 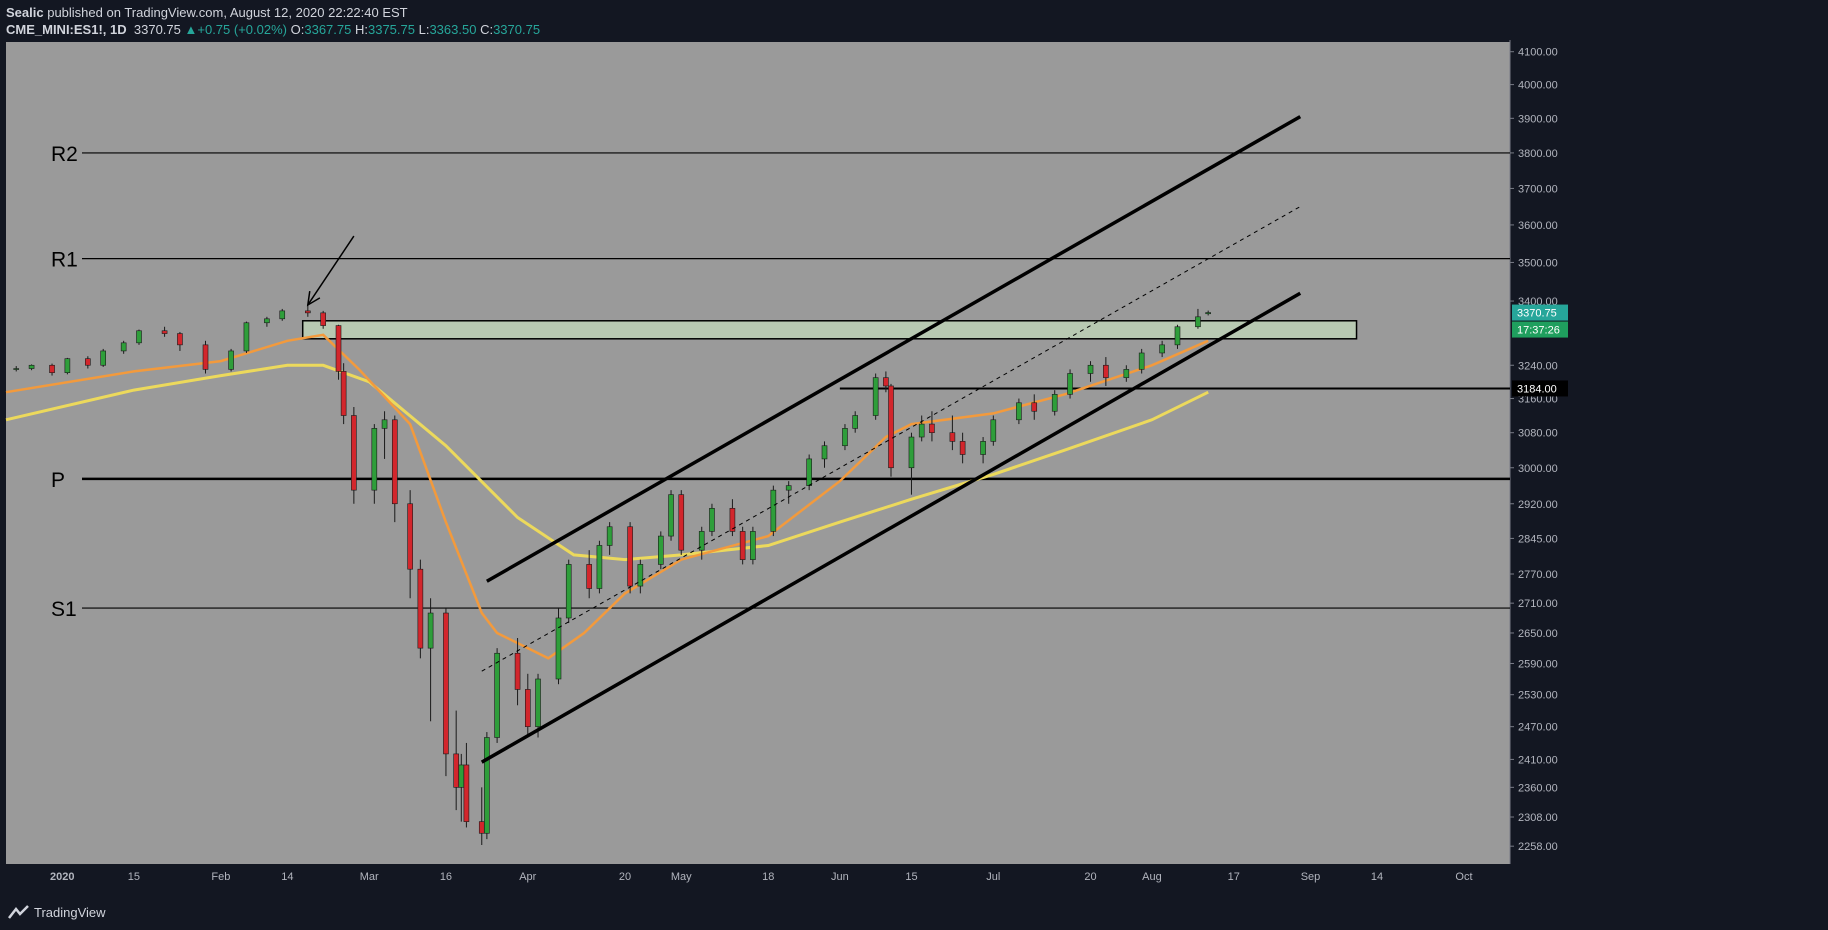 I want to click on price-axis, so click(x=1539, y=468).